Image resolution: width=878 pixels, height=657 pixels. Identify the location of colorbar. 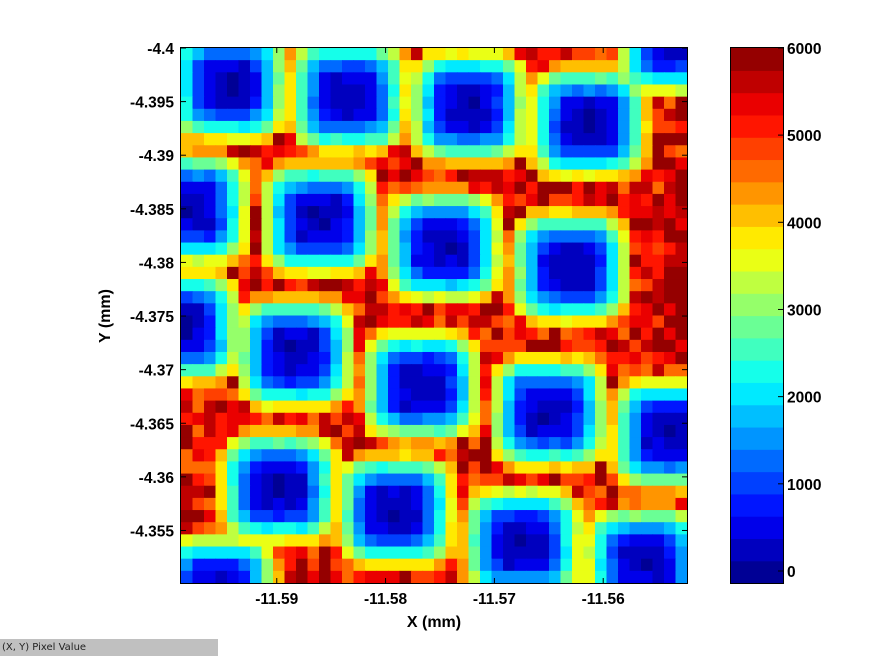
(757, 316).